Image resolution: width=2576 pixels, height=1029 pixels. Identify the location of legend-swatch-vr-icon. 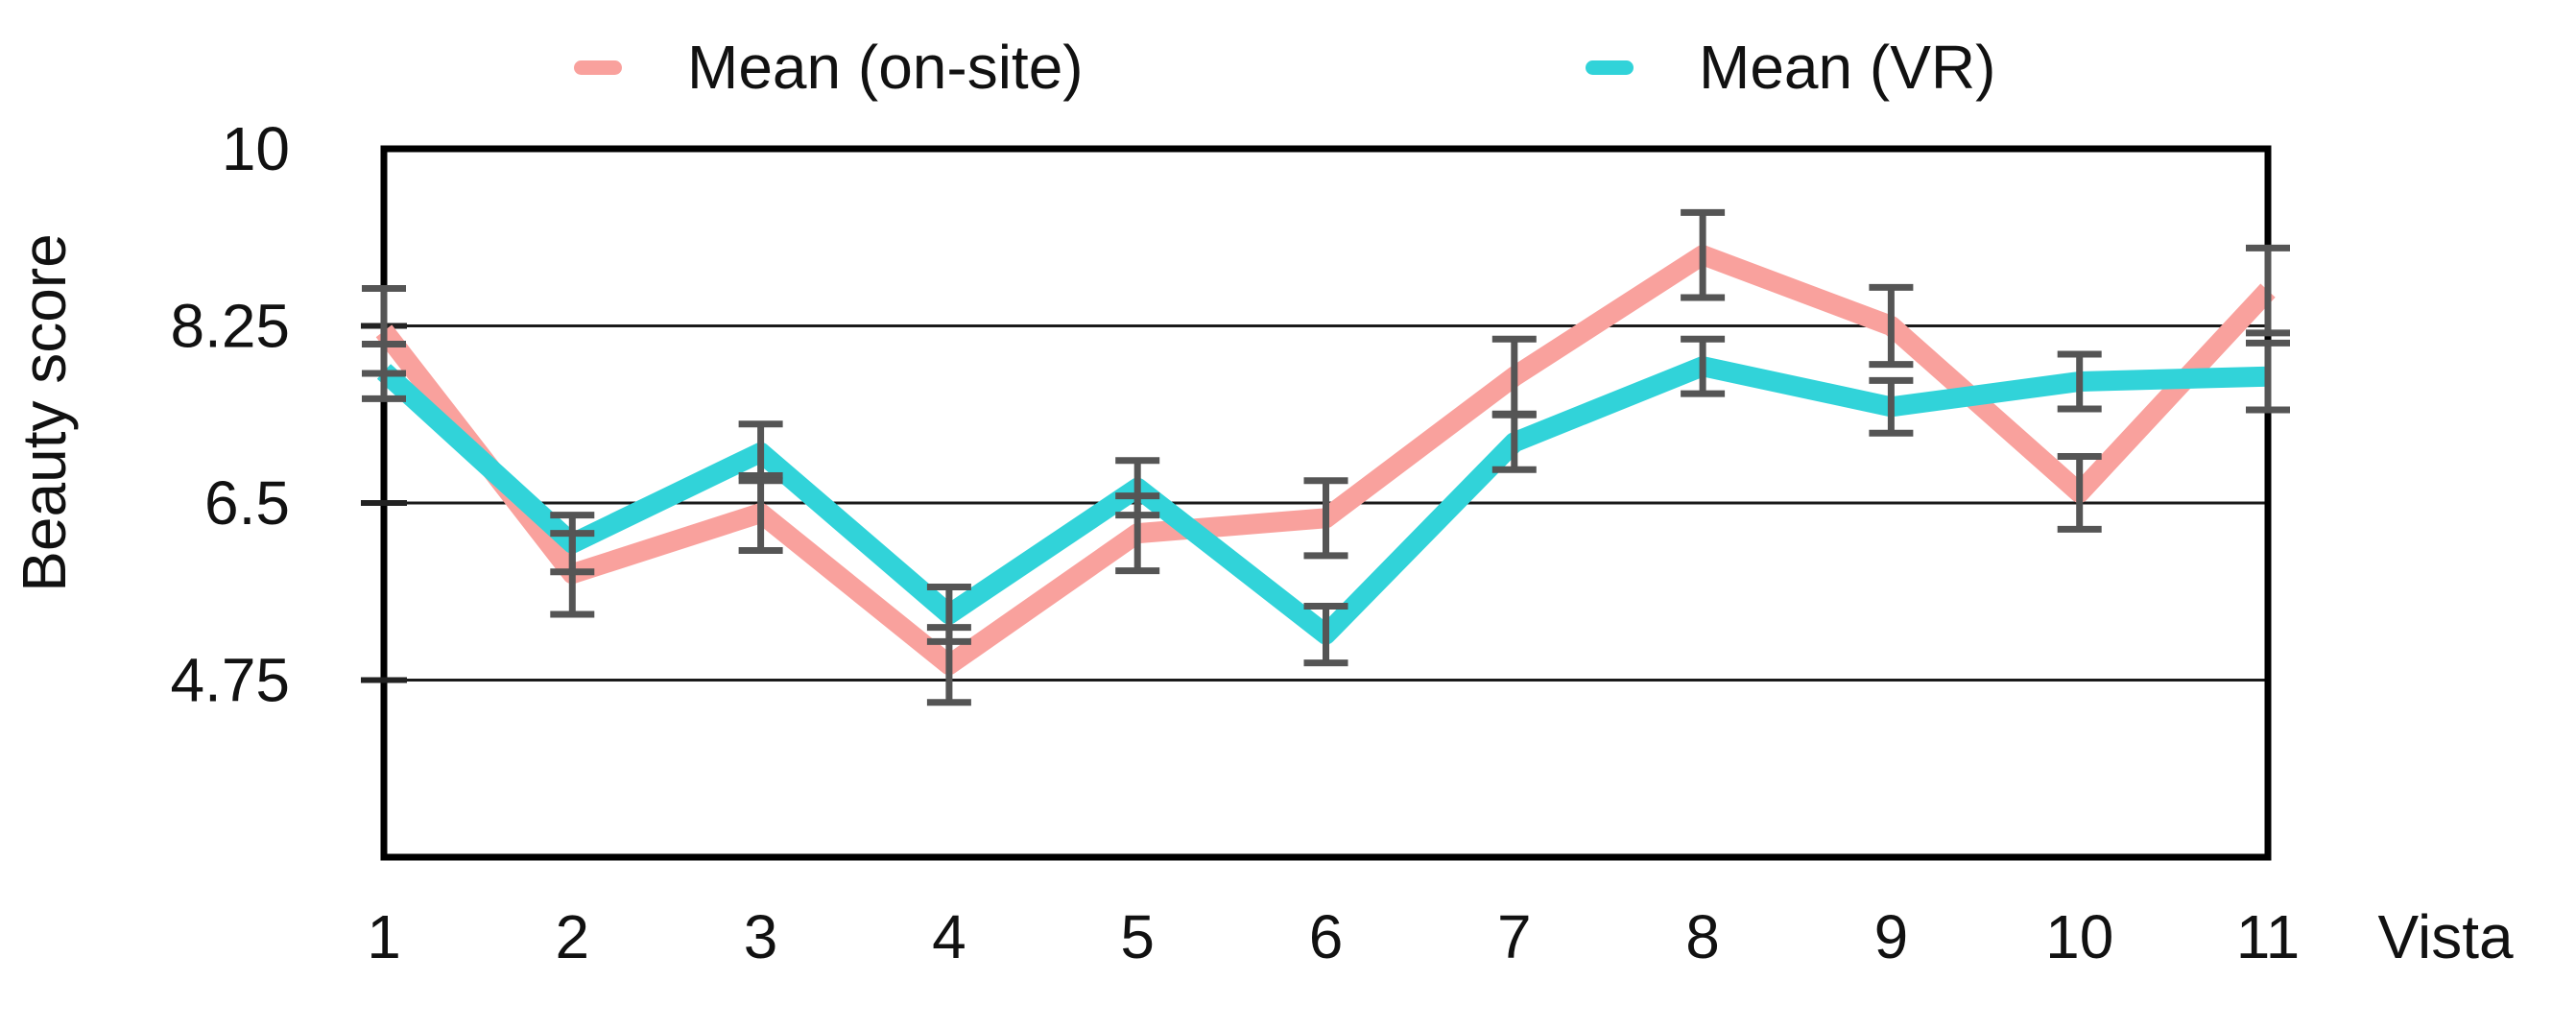
(1610, 67).